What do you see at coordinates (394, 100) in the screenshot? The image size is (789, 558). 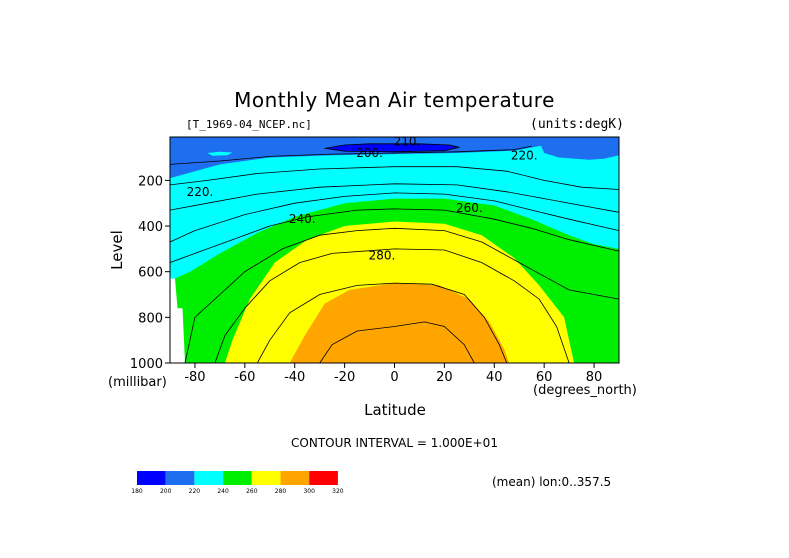 I see `chart-title: Monthly Mean Air temperature` at bounding box center [394, 100].